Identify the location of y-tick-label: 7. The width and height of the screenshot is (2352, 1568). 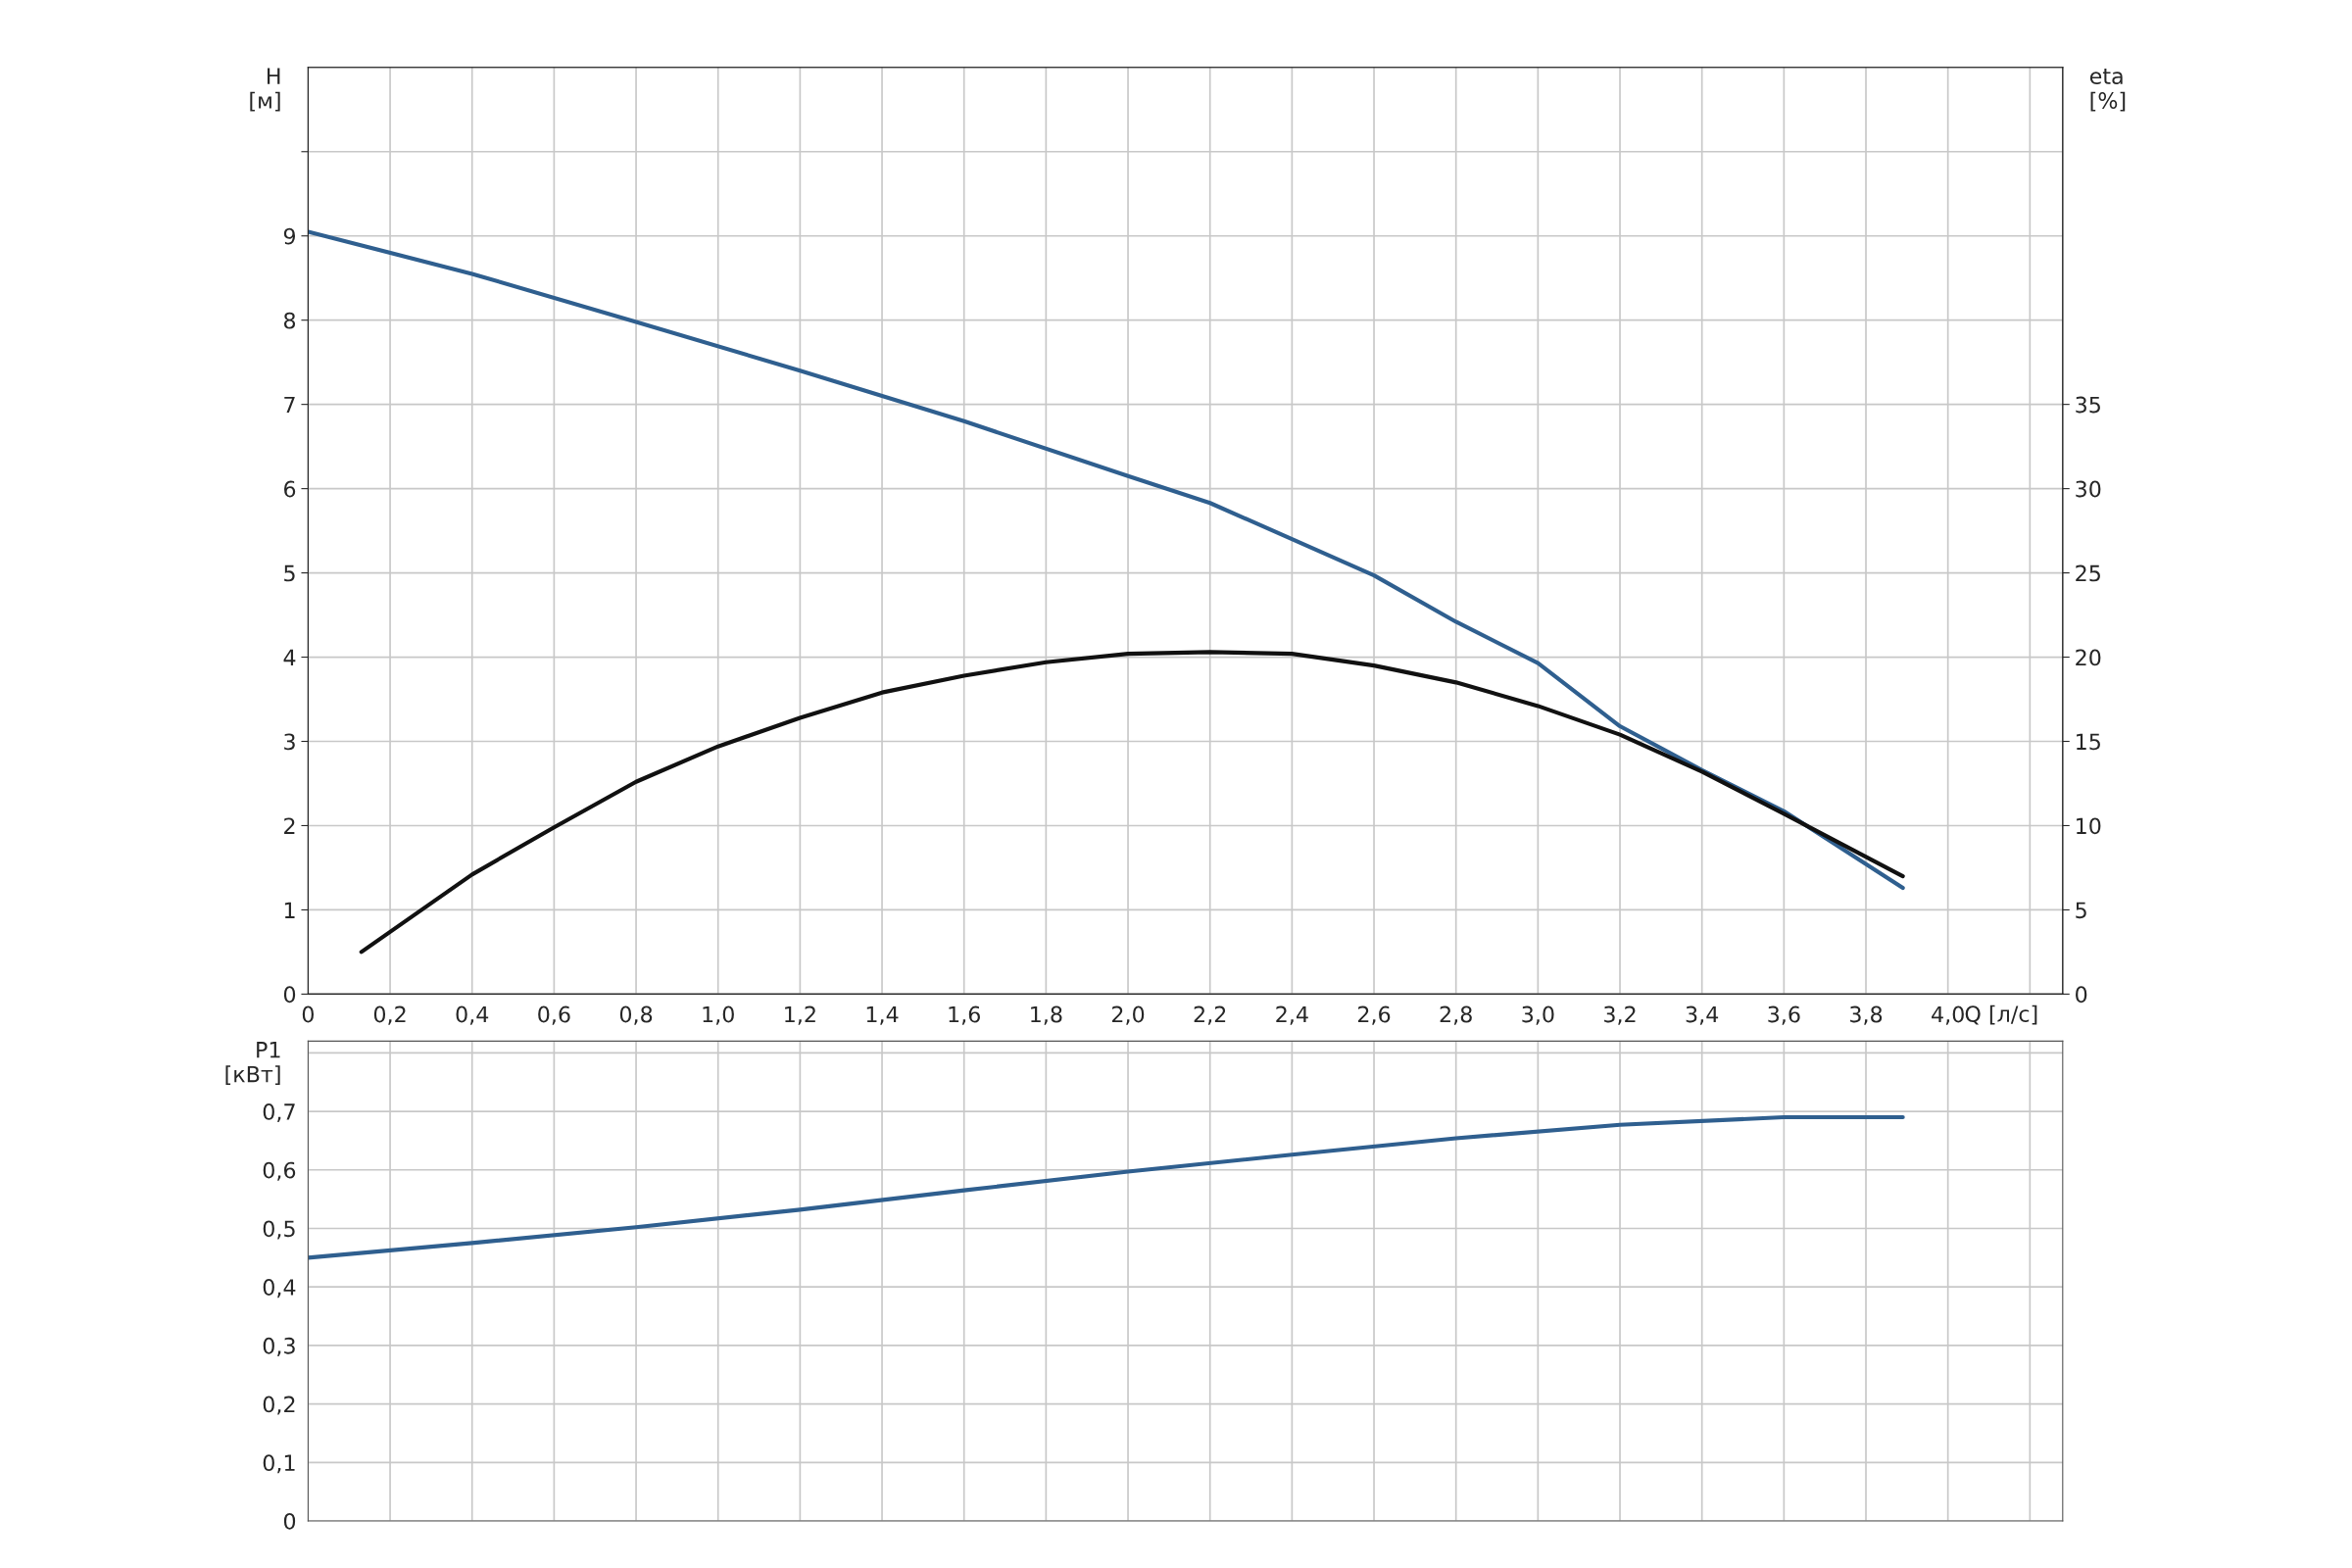
(289, 405).